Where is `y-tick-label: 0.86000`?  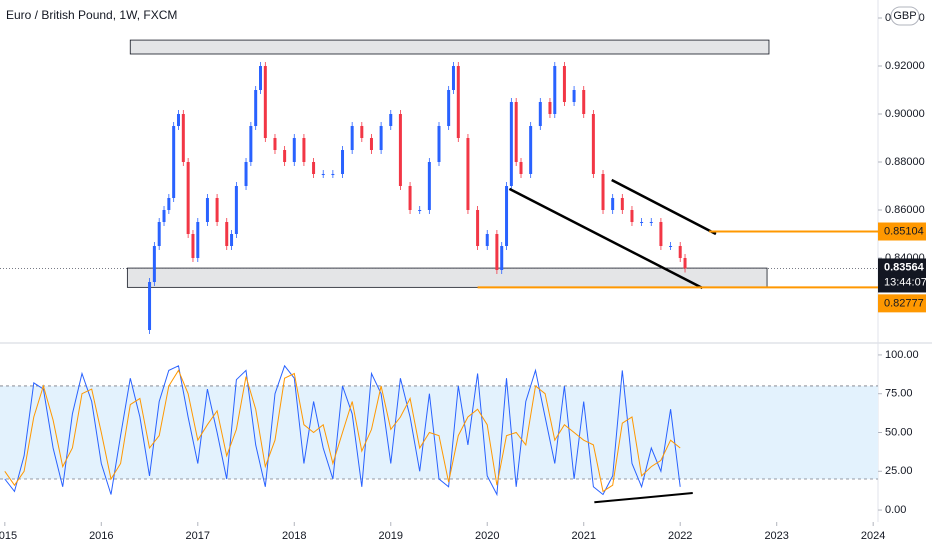
y-tick-label: 0.86000 is located at coordinates (905, 210).